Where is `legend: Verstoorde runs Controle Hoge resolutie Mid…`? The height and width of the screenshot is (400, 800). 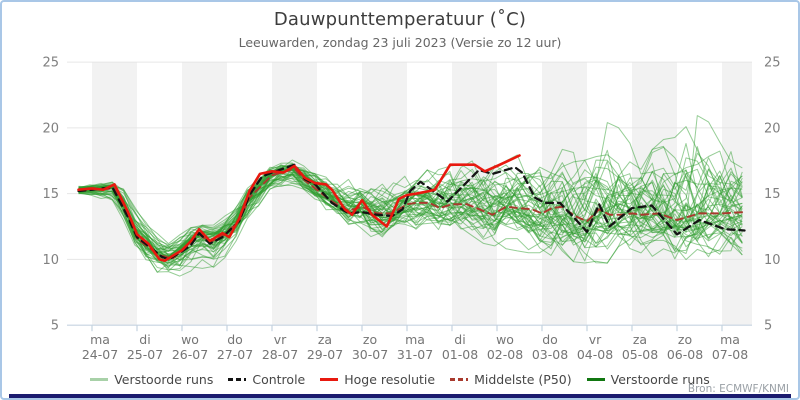
legend: Verstoorde runs Controle Hoge resolutie Mid… is located at coordinates (400, 379).